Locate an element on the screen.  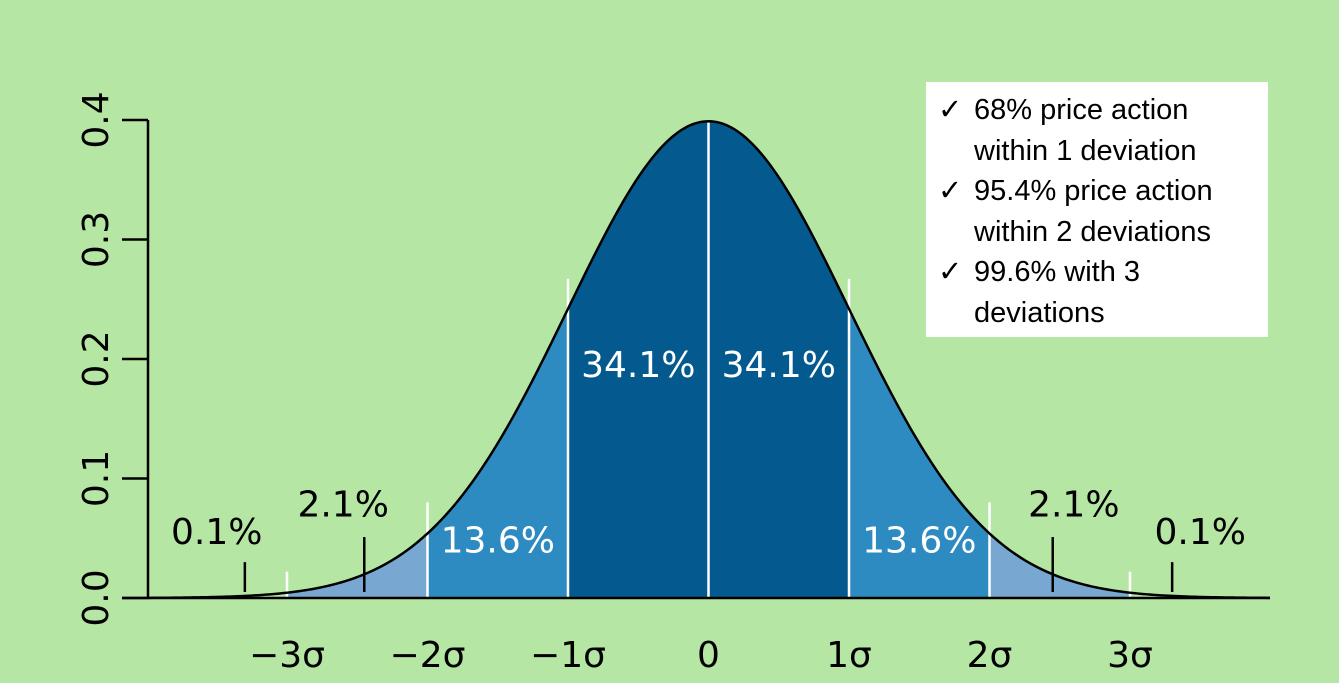
x-tick-label: −3σ is located at coordinates (287, 655).